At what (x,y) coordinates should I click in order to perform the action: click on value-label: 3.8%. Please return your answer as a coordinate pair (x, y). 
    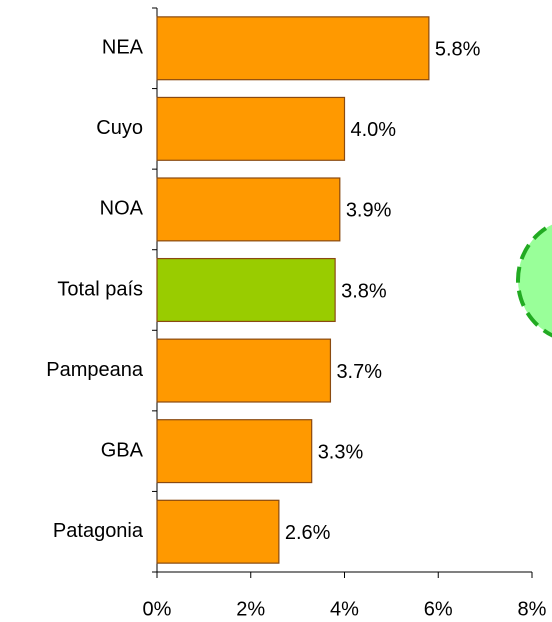
    Looking at the image, I should click on (364, 291).